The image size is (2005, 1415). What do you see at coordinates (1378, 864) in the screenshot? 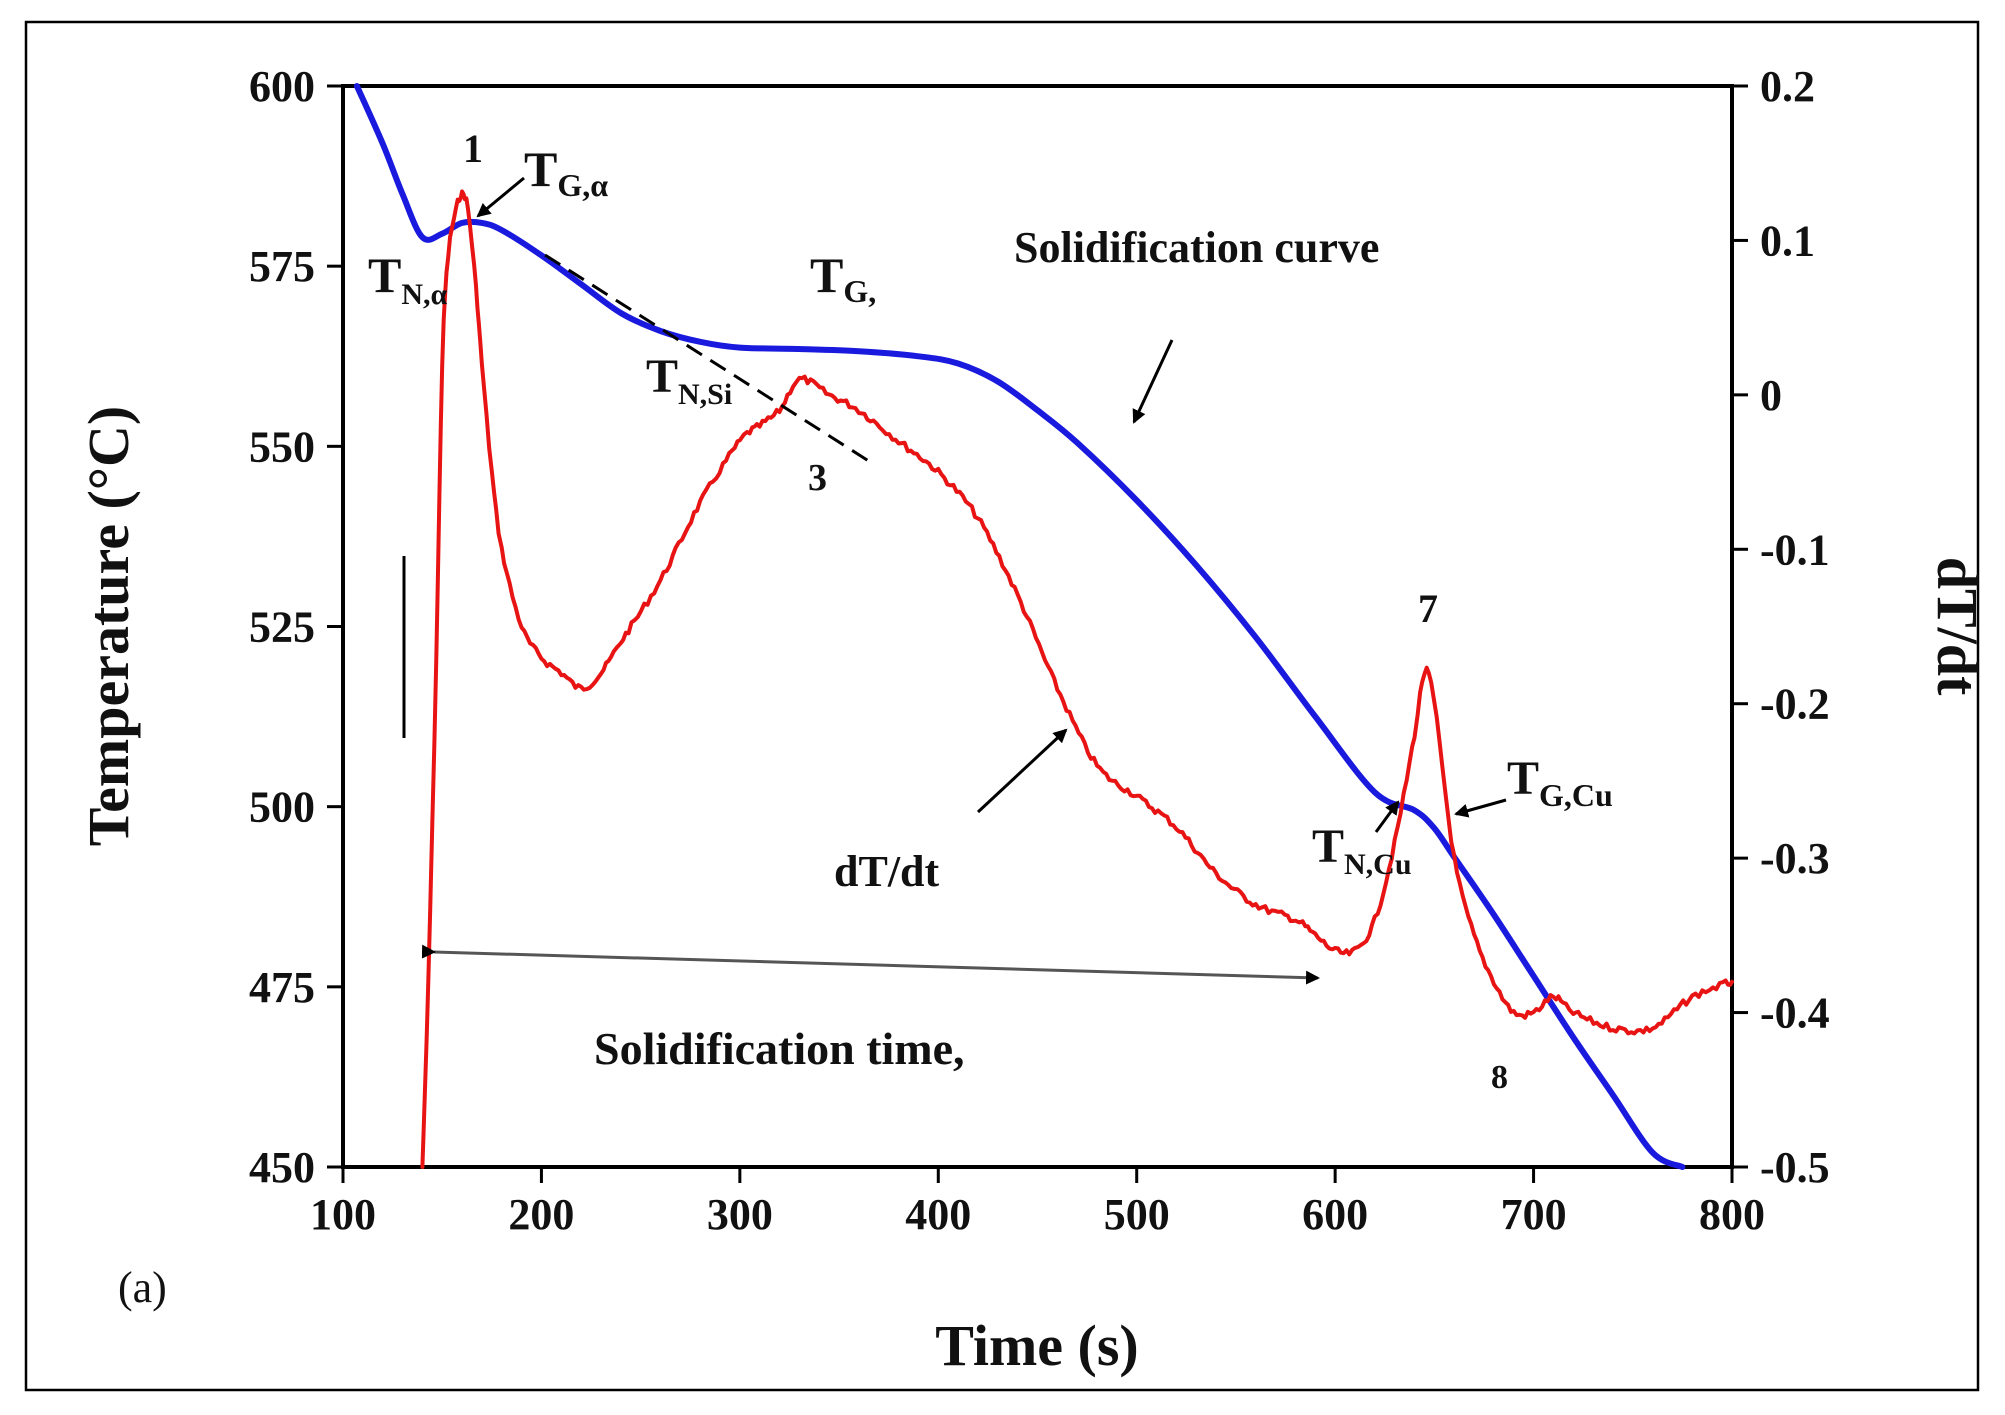
I see `t-n-cu-subscript: N,Cu` at bounding box center [1378, 864].